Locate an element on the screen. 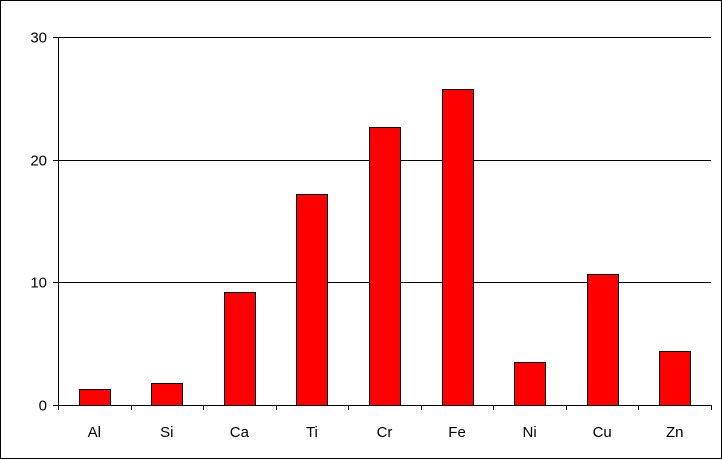 Image resolution: width=722 pixels, height=460 pixels. y-tick-label: 30 is located at coordinates (38, 38).